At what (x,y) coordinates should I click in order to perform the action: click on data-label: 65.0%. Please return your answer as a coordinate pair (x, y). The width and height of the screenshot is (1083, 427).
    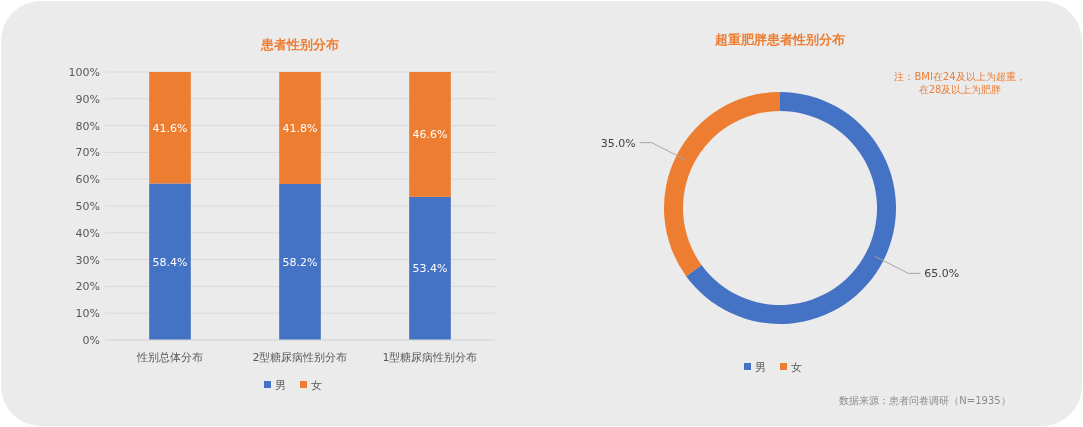
    Looking at the image, I should click on (942, 274).